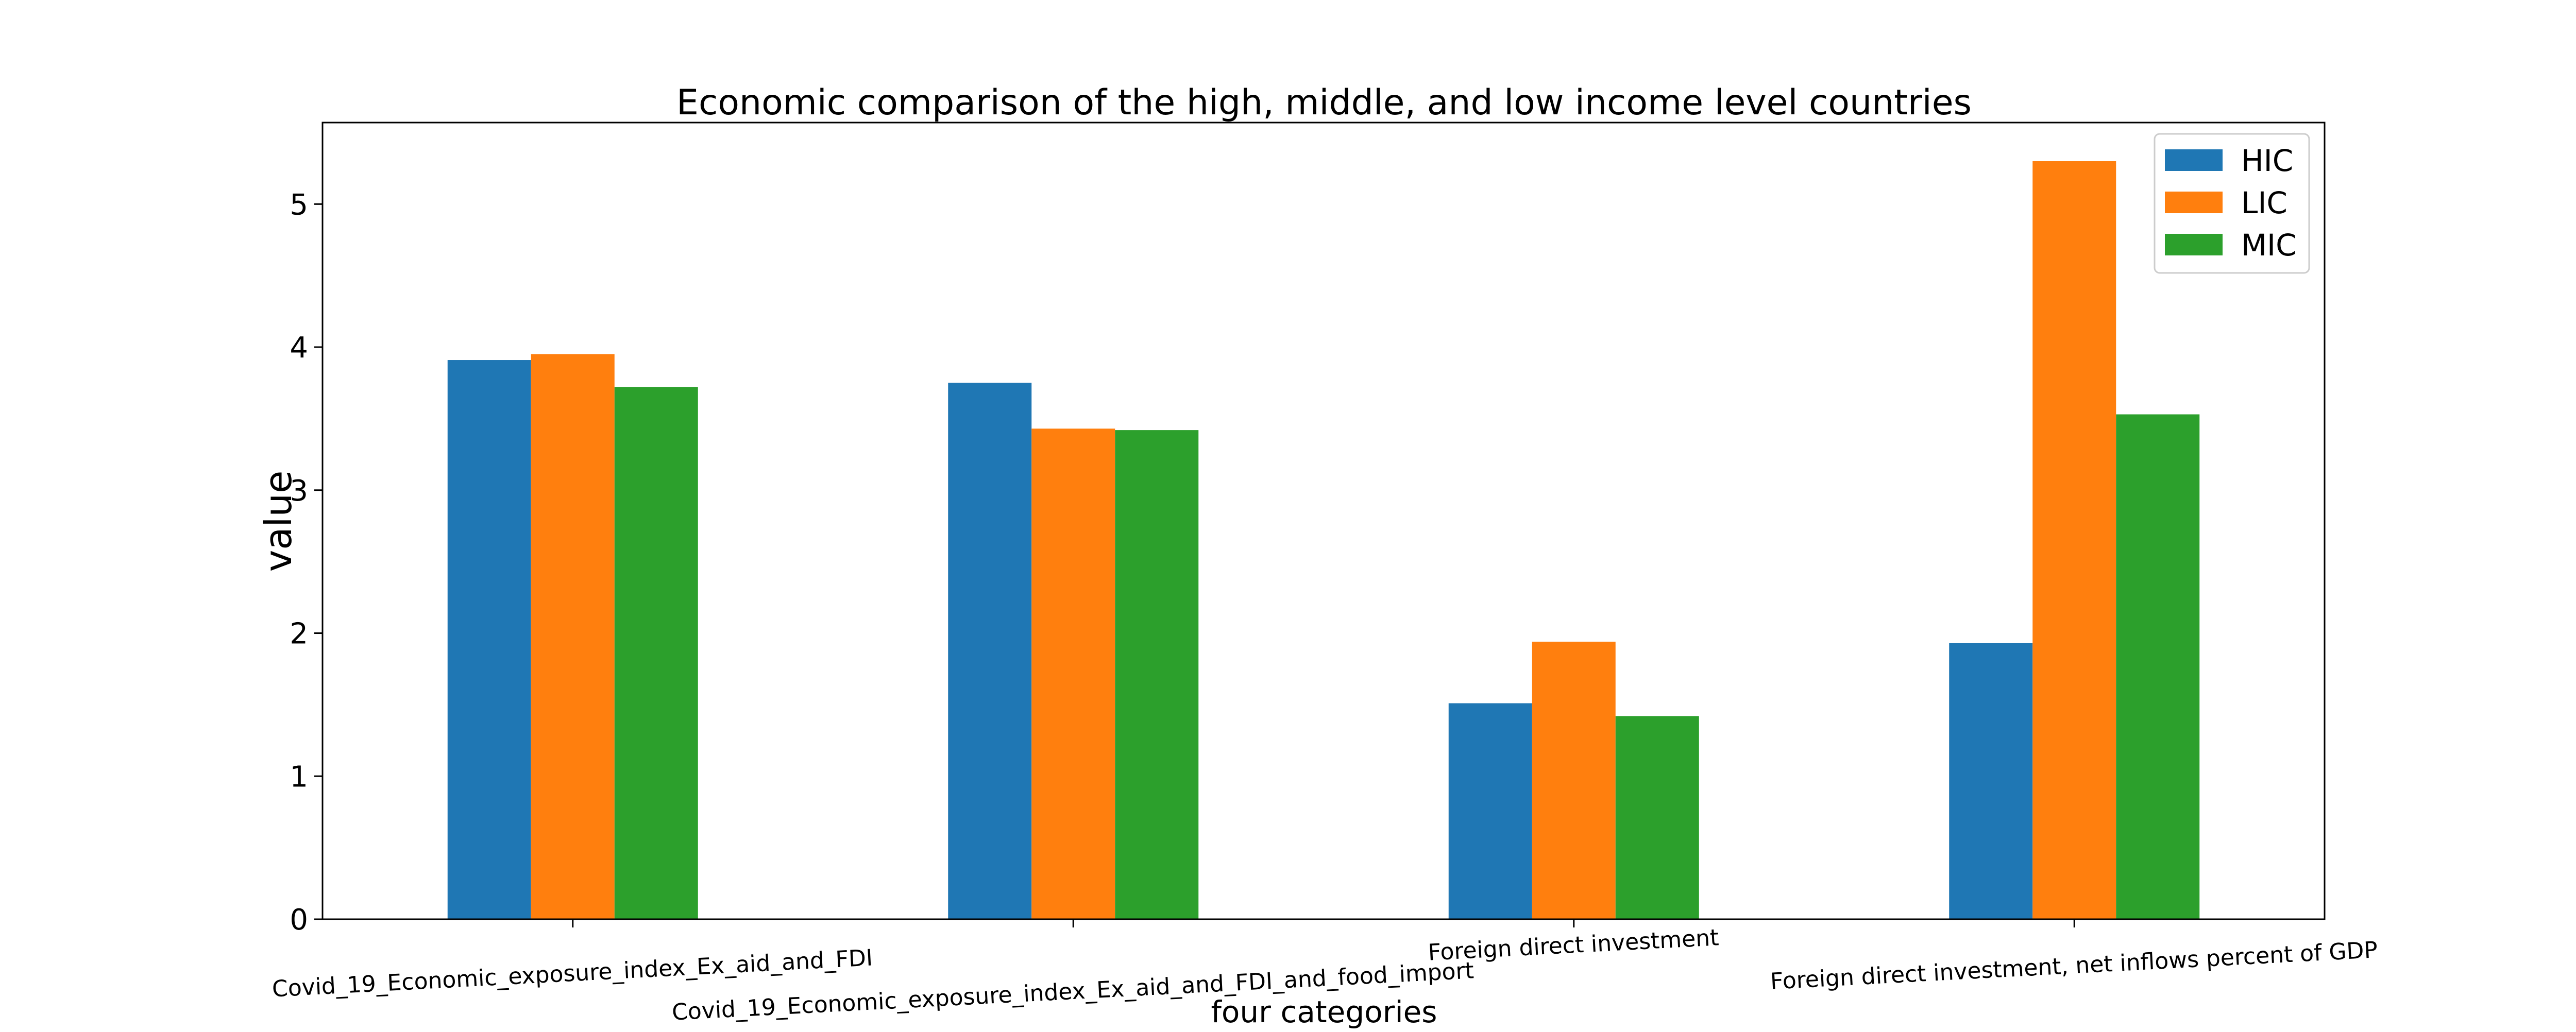  Describe the element at coordinates (299, 920) in the screenshot. I see `y-tick-label: 0` at that location.